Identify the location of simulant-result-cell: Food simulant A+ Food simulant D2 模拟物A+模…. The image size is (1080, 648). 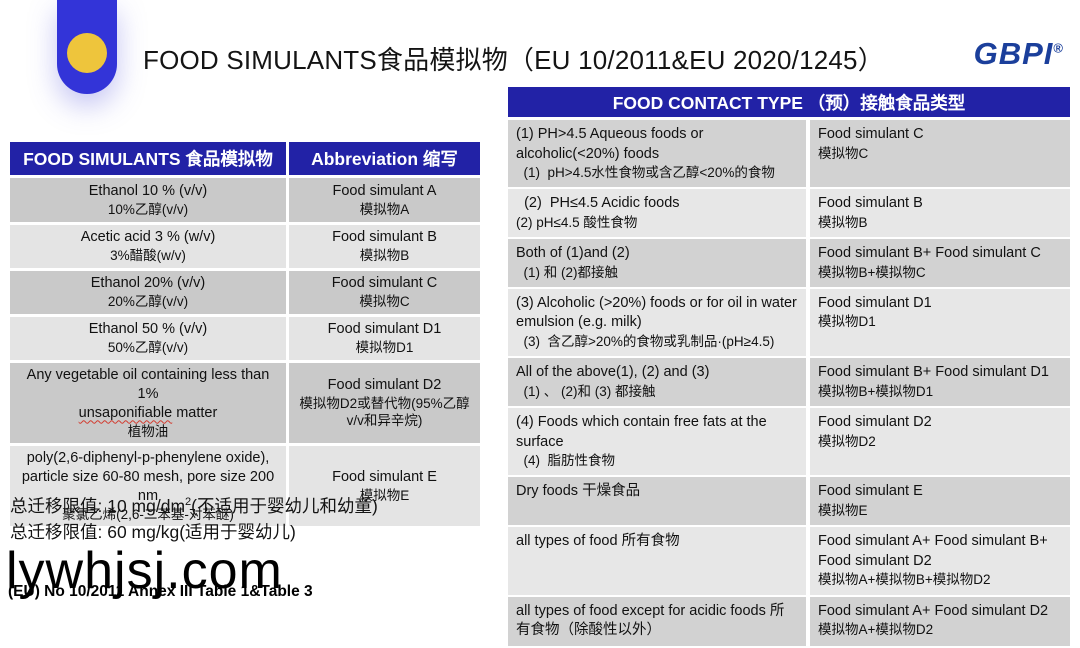
(940, 621).